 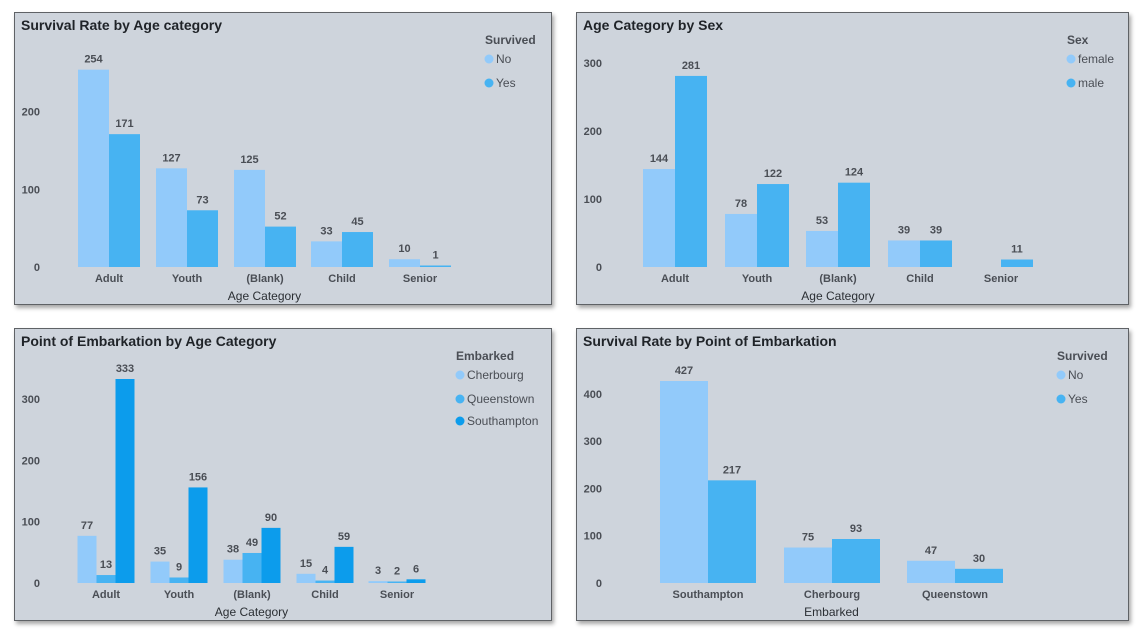 What do you see at coordinates (198, 535) in the screenshot?
I see `bar-southampton-youth` at bounding box center [198, 535].